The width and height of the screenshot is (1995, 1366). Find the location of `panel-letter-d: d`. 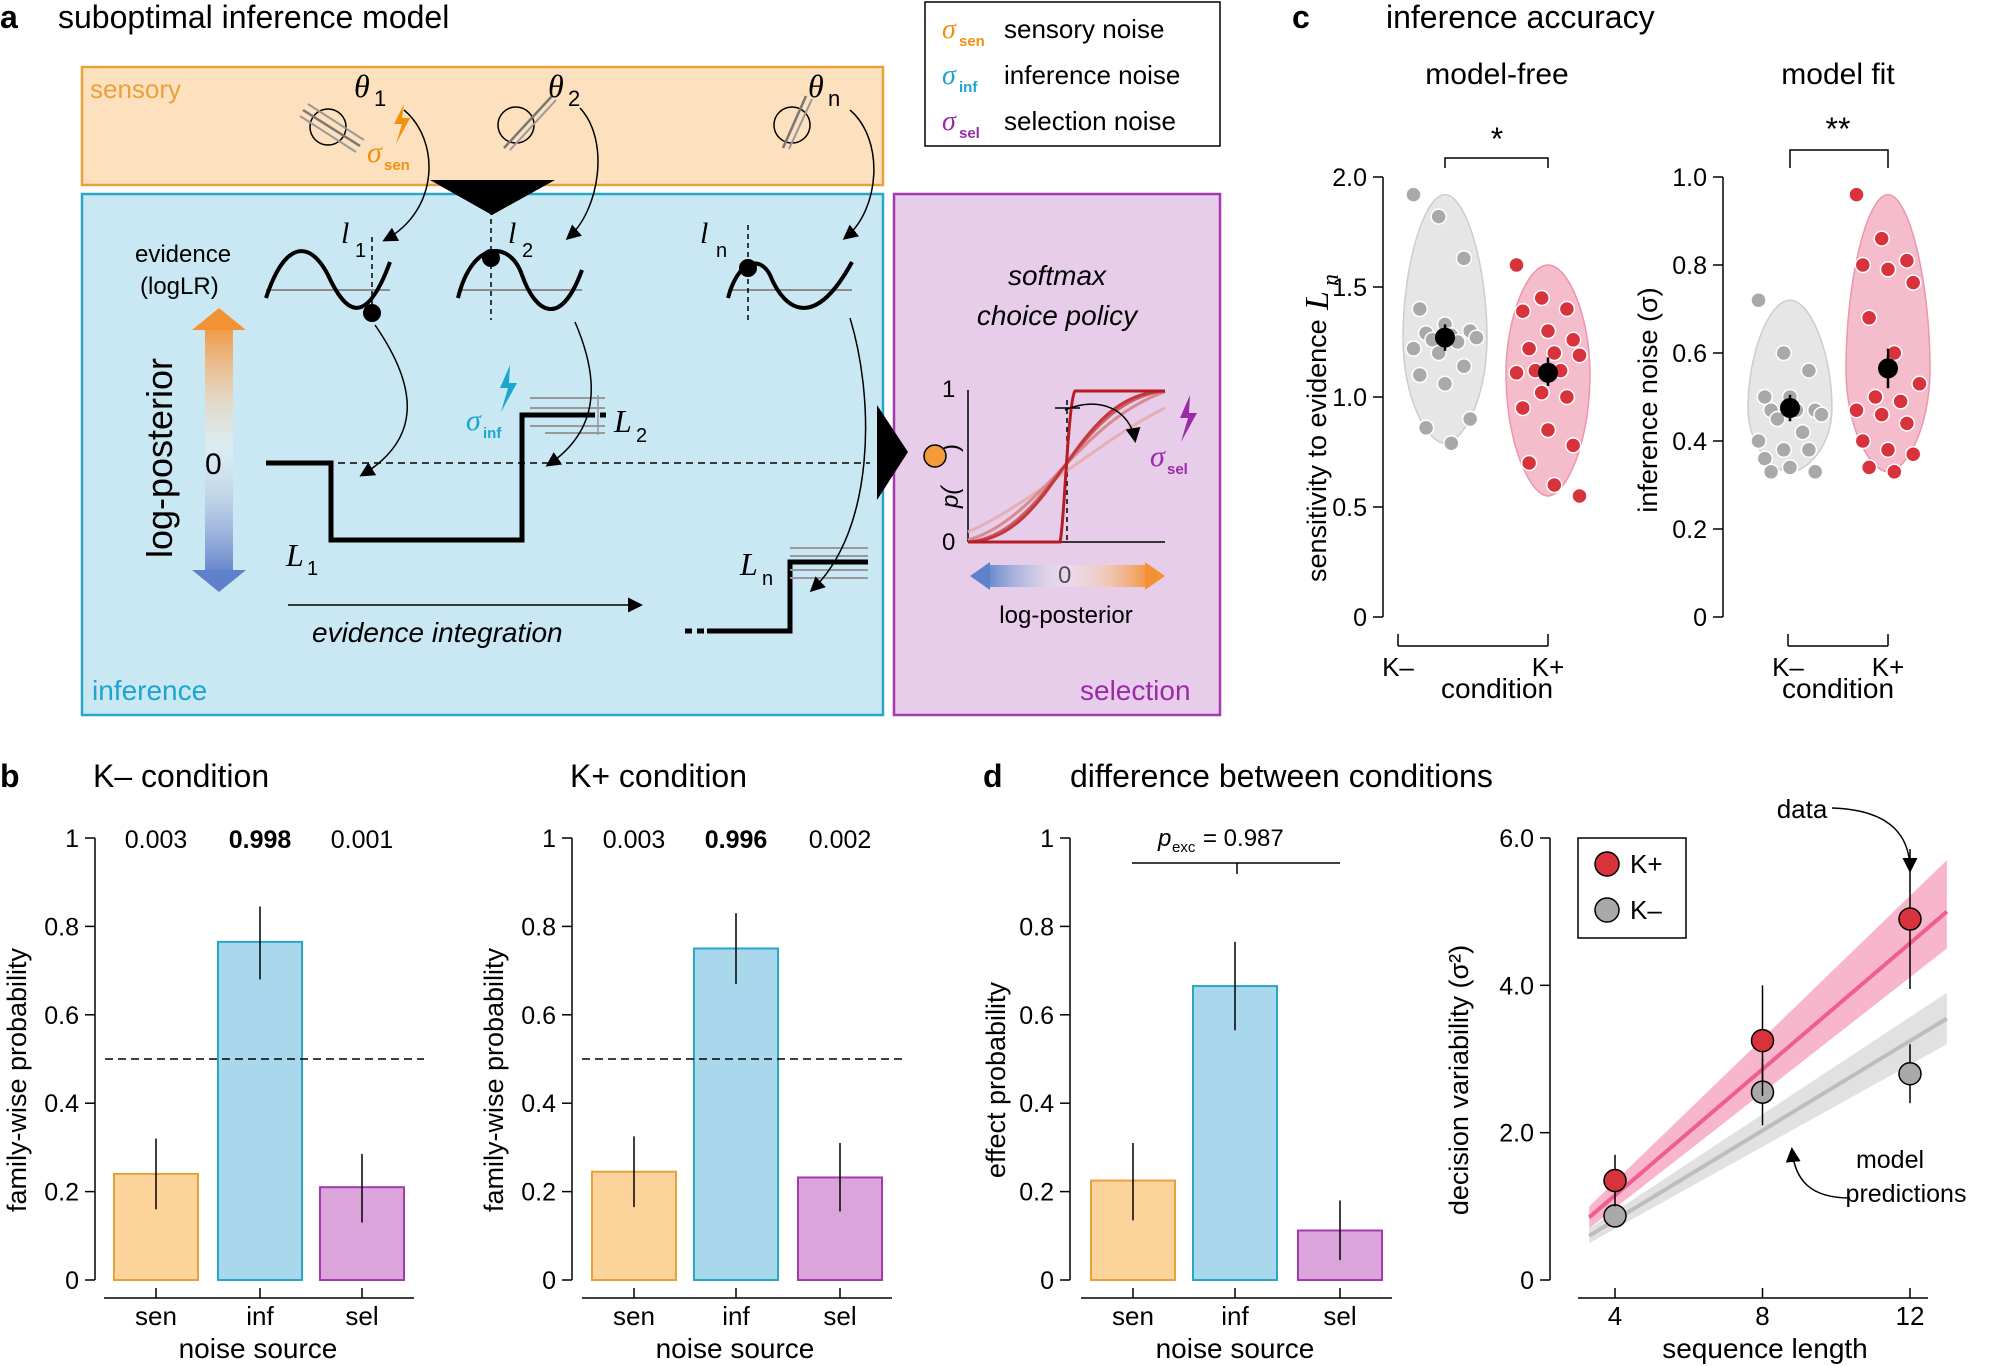

panel-letter-d: d is located at coordinates (993, 776).